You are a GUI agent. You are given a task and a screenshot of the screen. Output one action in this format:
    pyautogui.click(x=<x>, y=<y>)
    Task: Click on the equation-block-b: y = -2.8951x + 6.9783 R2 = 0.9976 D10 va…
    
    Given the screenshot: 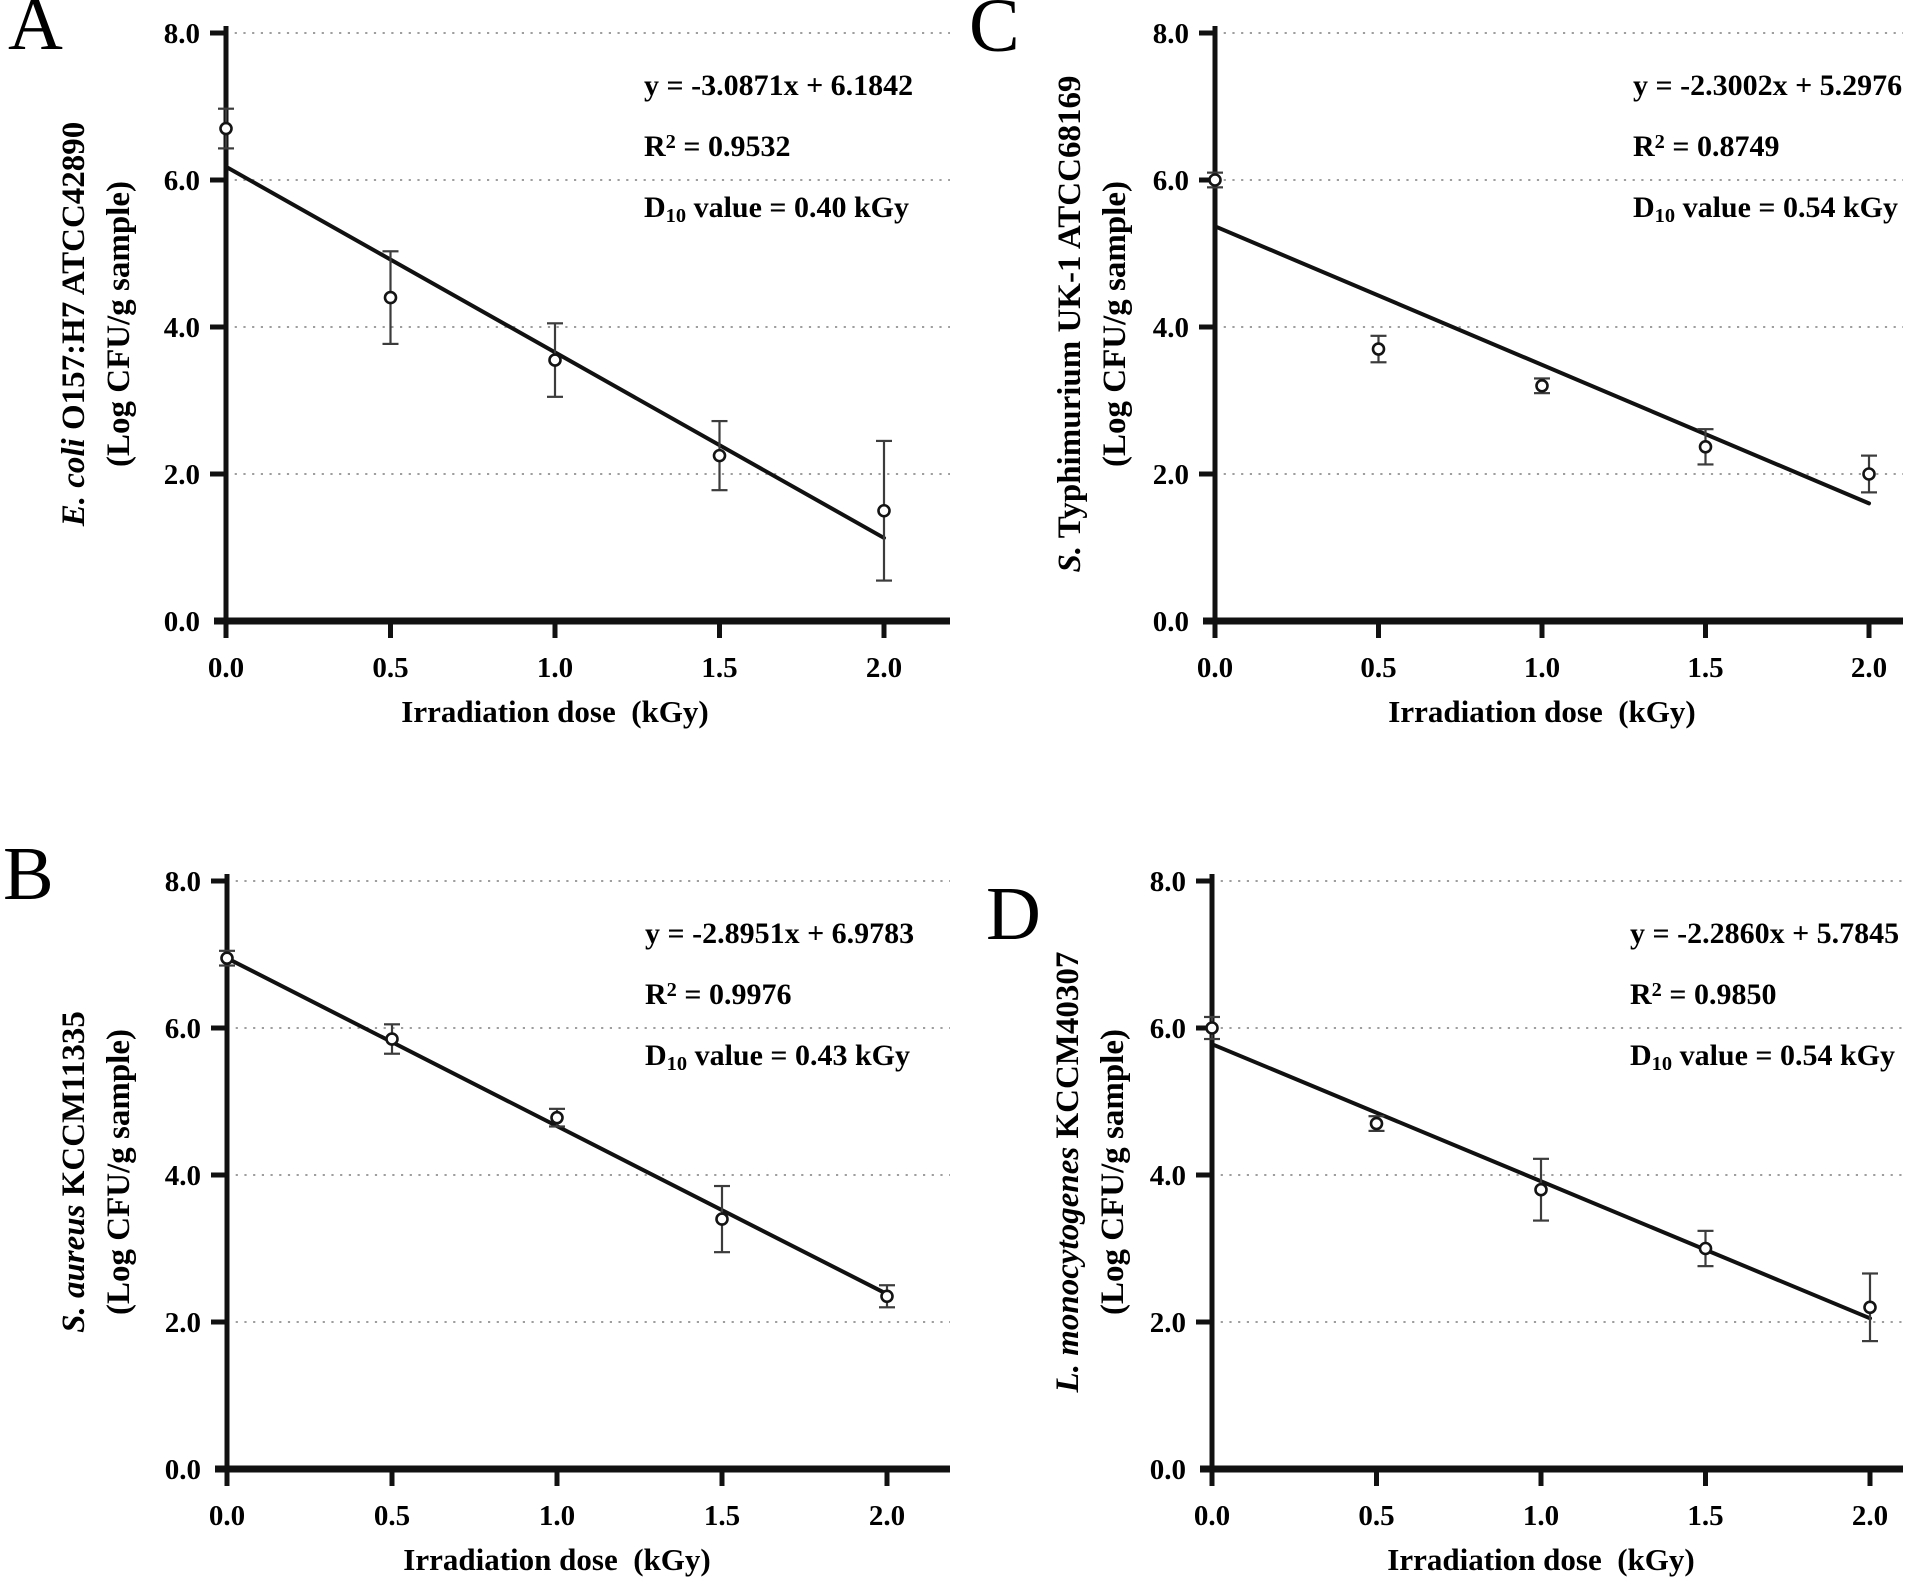 What is the action you would take?
    pyautogui.click(x=779, y=994)
    